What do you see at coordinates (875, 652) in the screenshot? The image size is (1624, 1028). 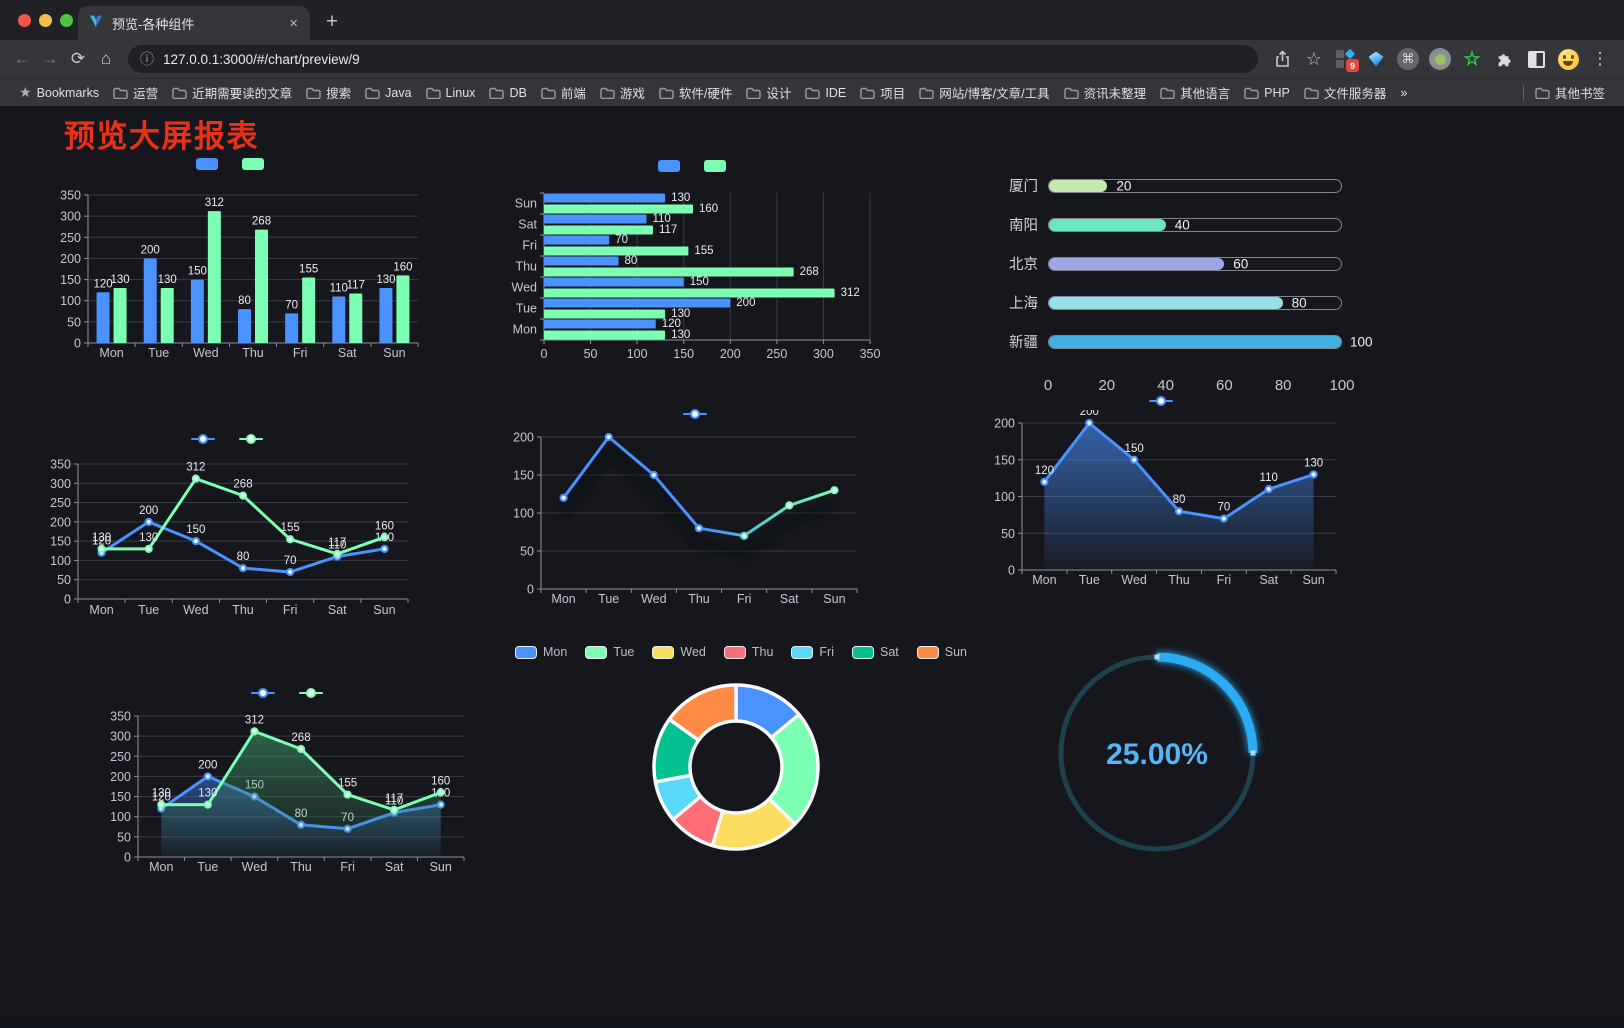 I see `legend-item-Sat: Sat` at bounding box center [875, 652].